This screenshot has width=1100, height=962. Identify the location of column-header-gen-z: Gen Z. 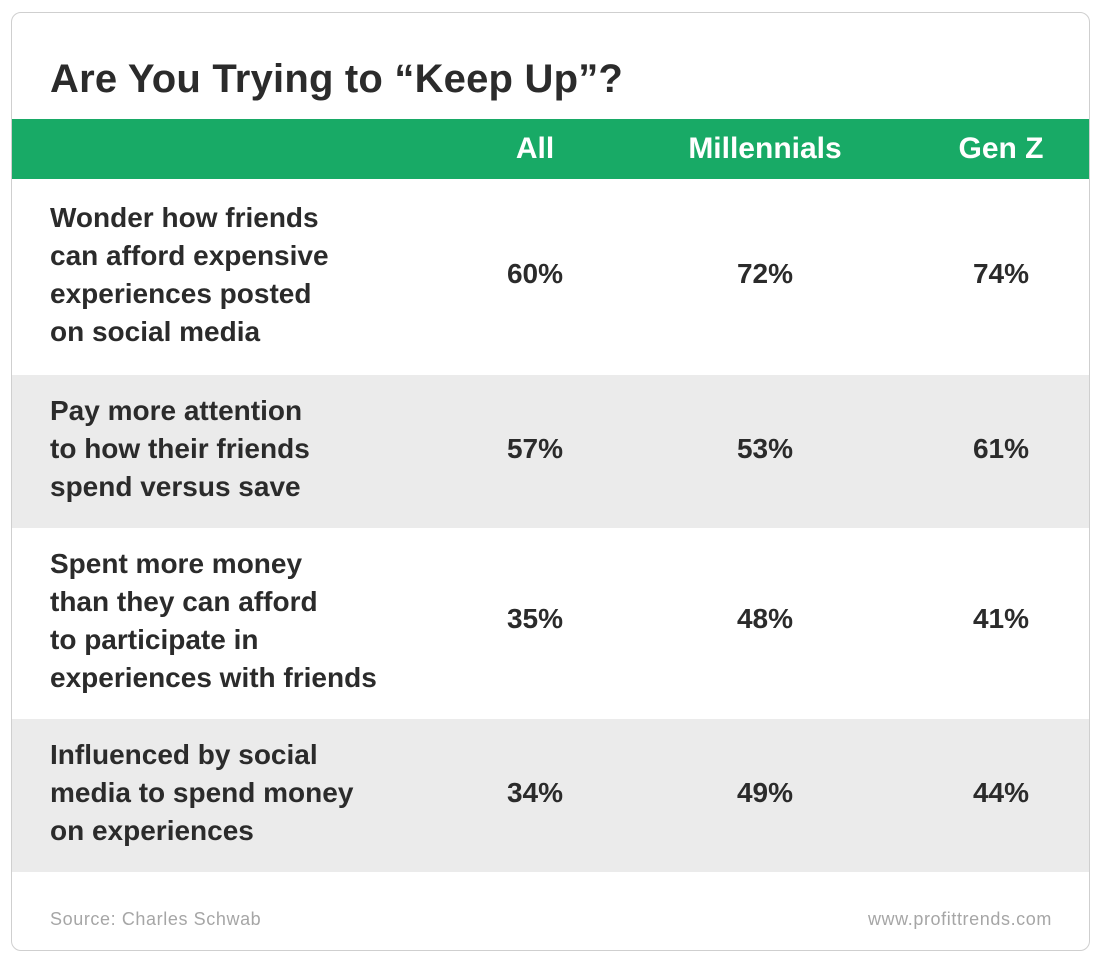
(1001, 148).